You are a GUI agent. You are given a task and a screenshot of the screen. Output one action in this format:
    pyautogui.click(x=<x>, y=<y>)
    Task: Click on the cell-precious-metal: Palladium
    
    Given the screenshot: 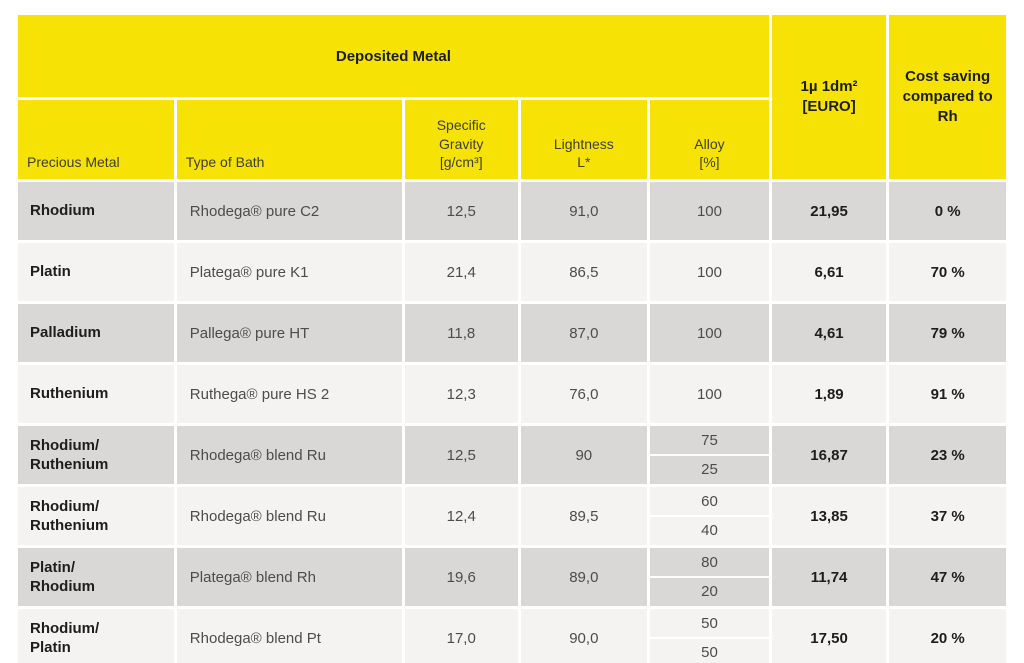 What is the action you would take?
    pyautogui.click(x=96, y=333)
    